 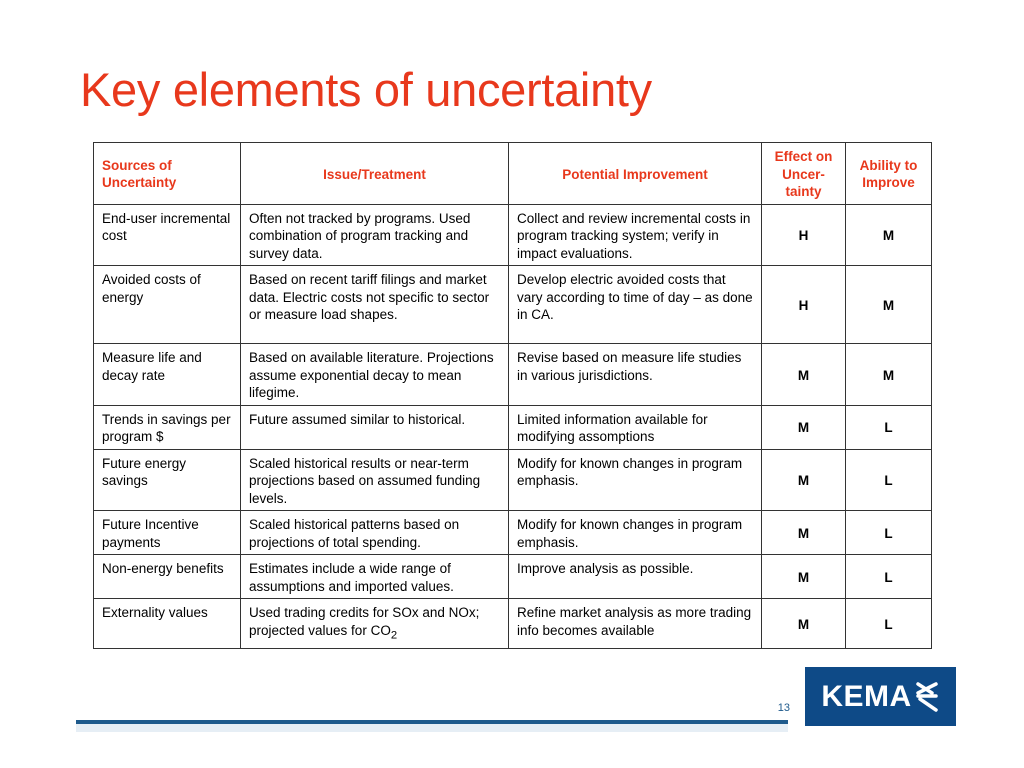 What do you see at coordinates (888, 173) in the screenshot?
I see `header-ability: Ability to Improve` at bounding box center [888, 173].